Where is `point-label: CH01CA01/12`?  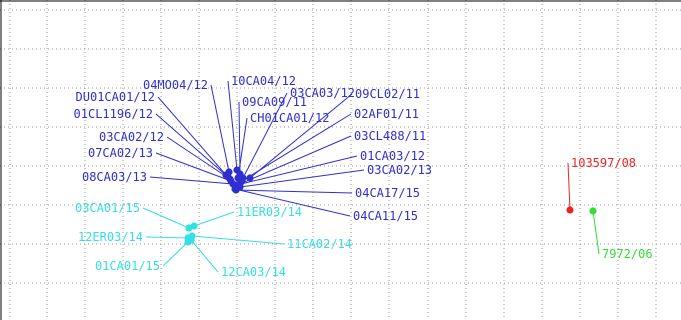
point-label: CH01CA01/12 is located at coordinates (289, 118).